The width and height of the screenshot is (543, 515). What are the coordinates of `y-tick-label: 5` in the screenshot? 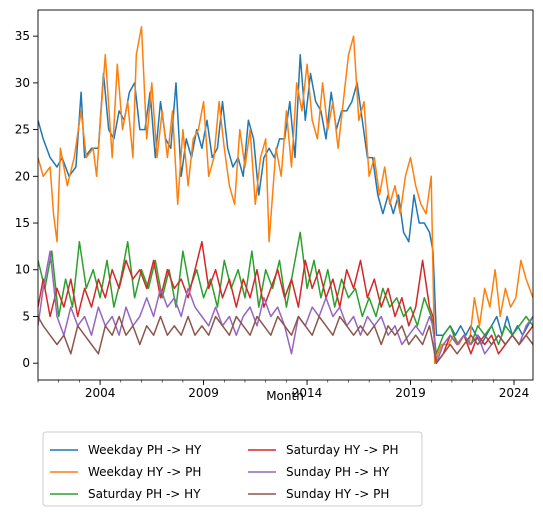 It's located at (26, 316).